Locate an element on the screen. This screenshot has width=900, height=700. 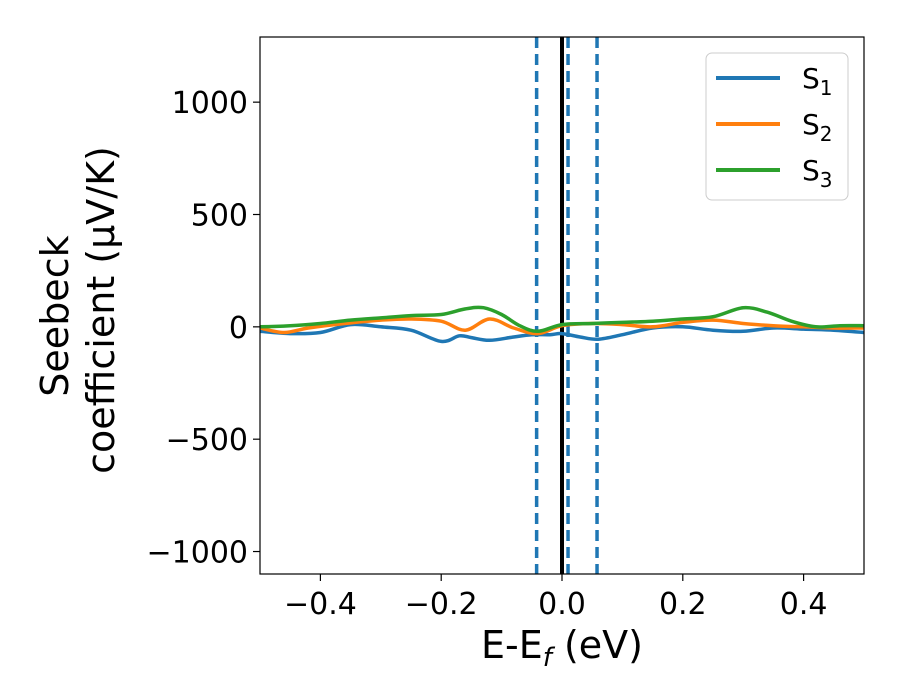
y-tick-label: 0 is located at coordinates (238, 328).